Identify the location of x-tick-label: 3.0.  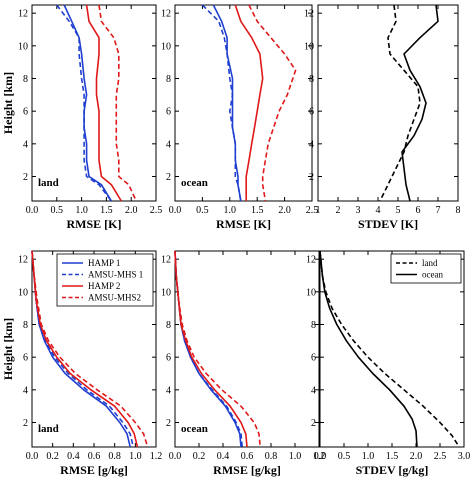
(464, 456).